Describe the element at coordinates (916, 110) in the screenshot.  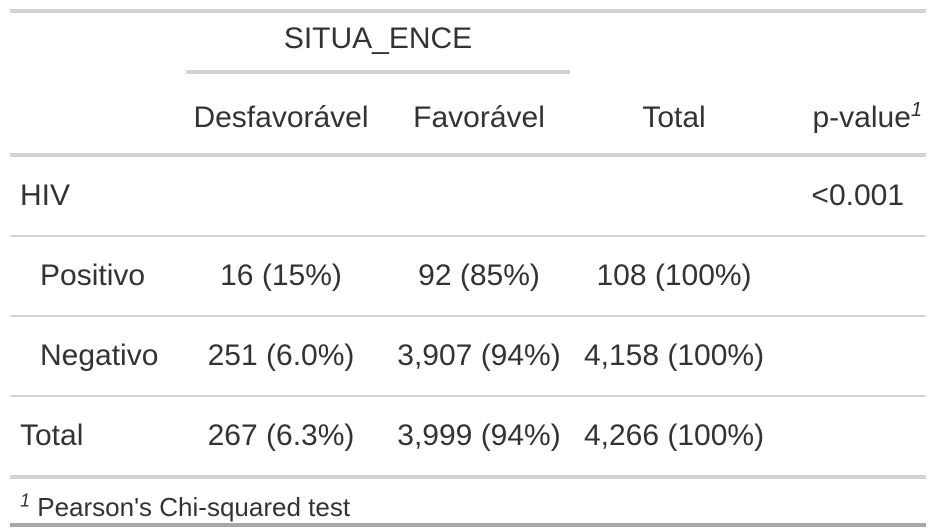
I see `pvalue-footnote-mark: 1` at that location.